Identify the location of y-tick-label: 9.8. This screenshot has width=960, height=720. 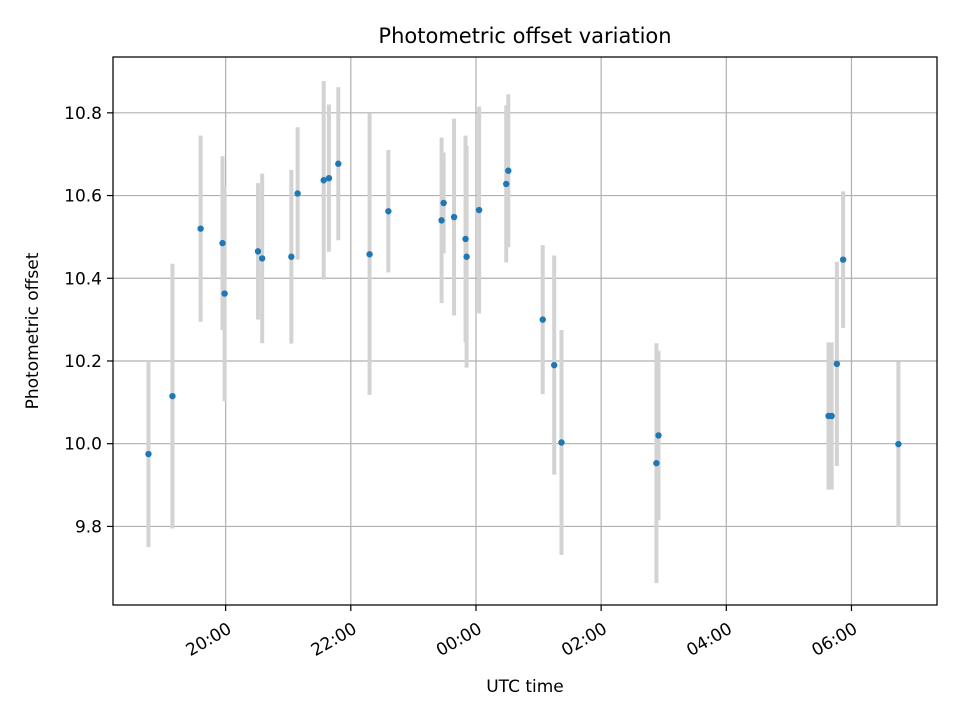
(88, 527).